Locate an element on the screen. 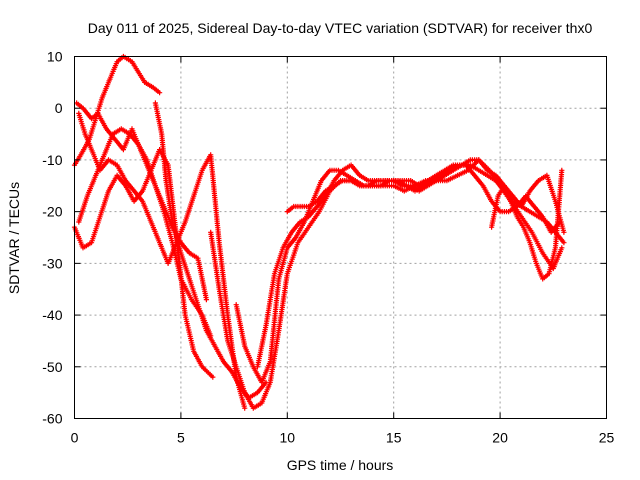 The image size is (640, 480). x-tick-label-4: 20 is located at coordinates (500, 438).